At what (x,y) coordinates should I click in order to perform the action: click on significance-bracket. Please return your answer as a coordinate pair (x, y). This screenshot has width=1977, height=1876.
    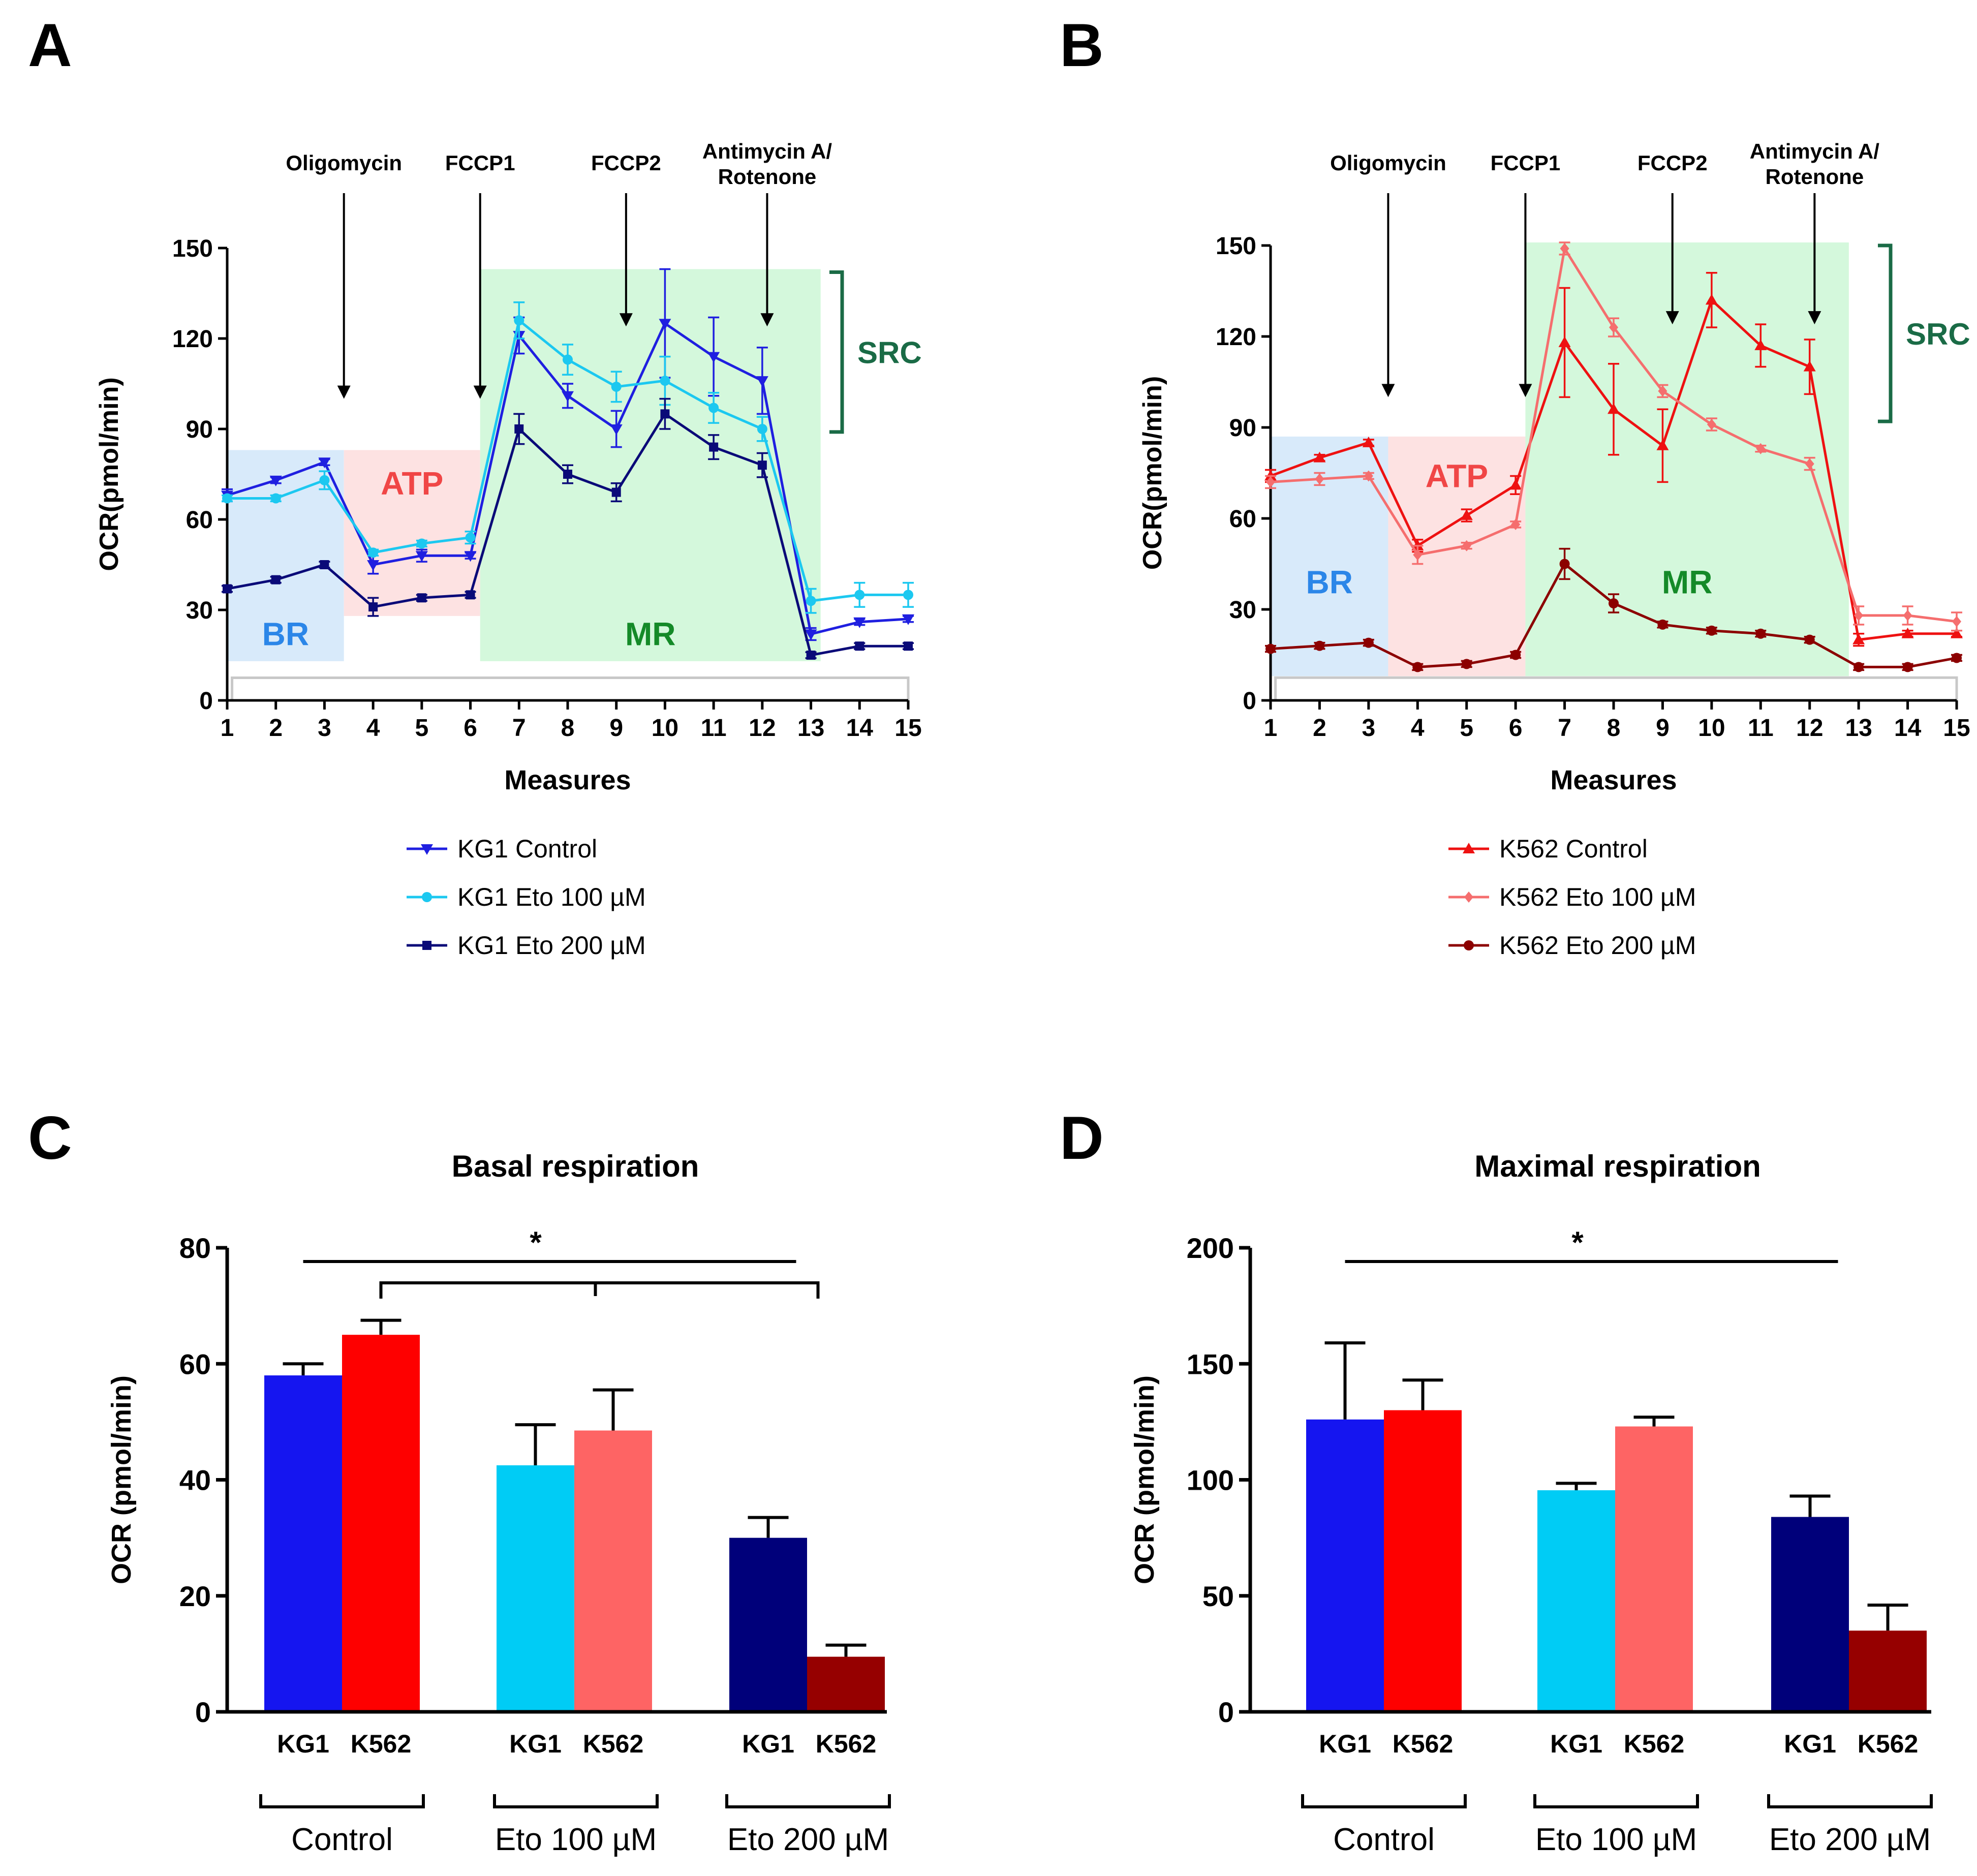
    Looking at the image, I should click on (599, 1290).